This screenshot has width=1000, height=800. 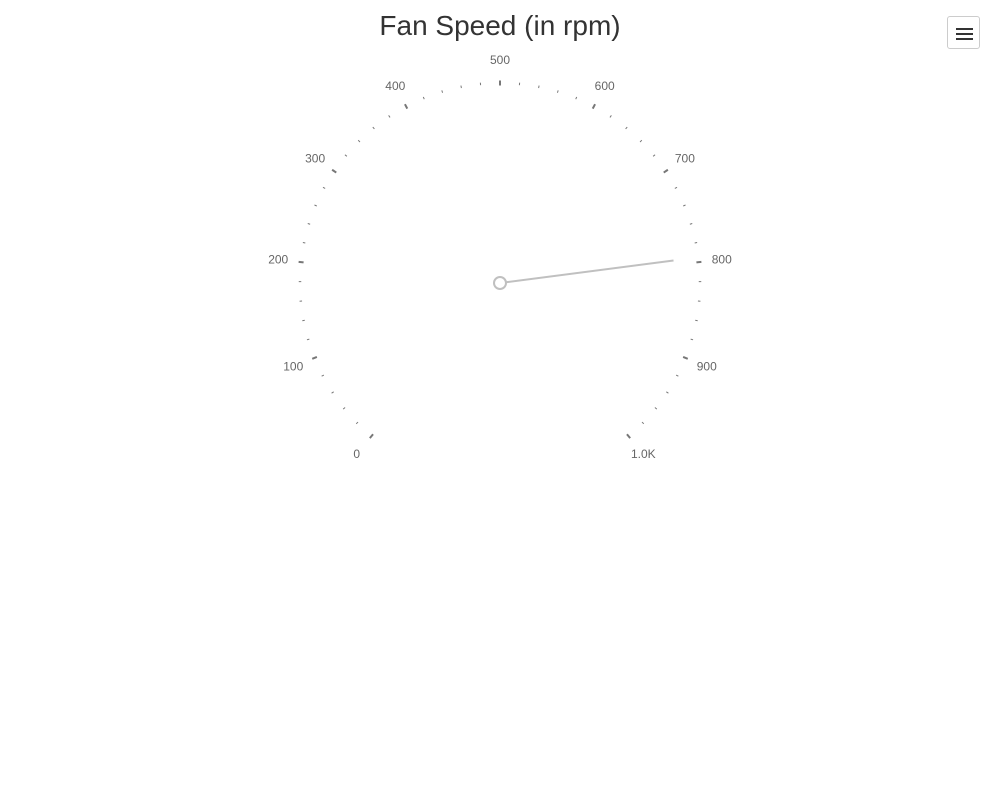 I want to click on gauge-pivot, so click(x=500, y=283).